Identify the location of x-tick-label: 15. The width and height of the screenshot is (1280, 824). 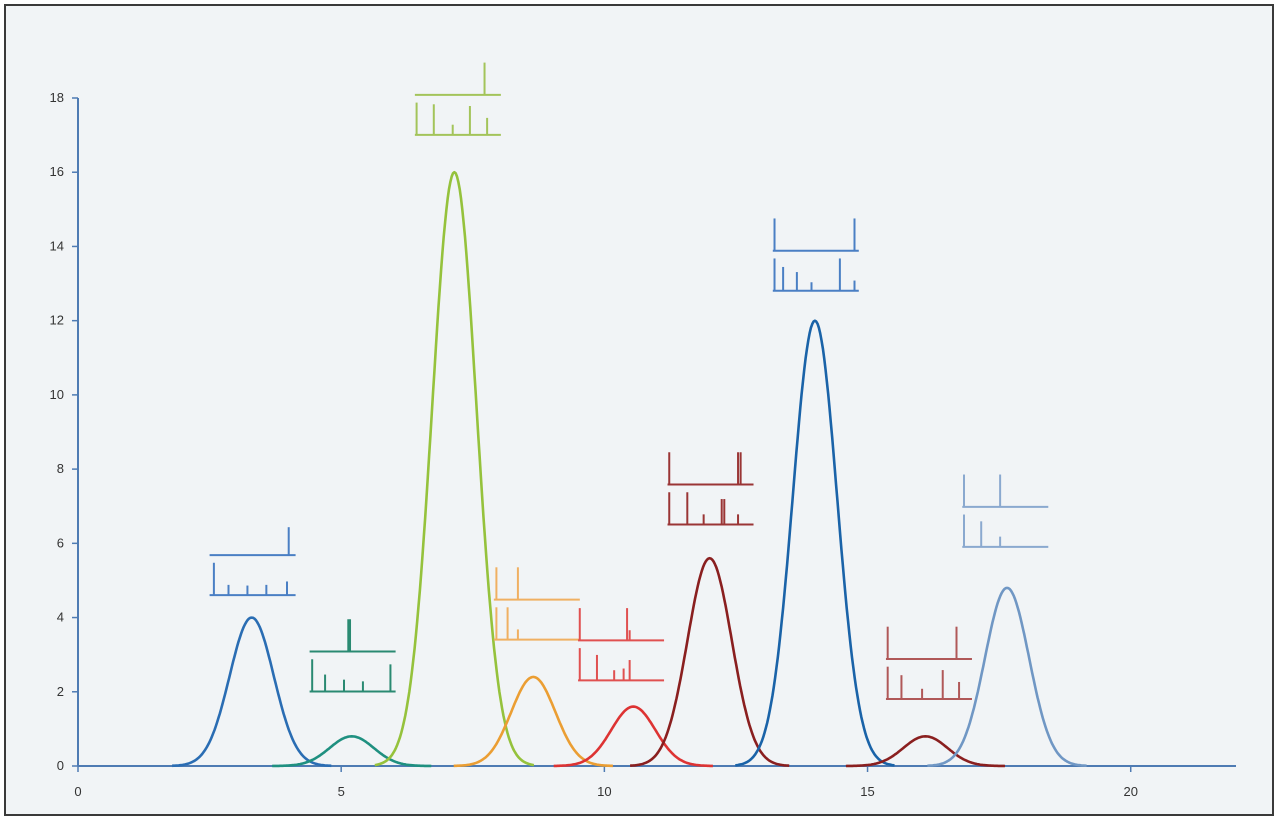
(867, 791).